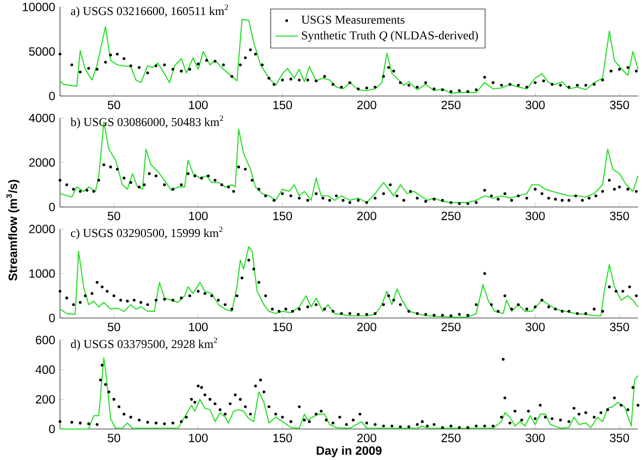  What do you see at coordinates (146, 233) in the screenshot?
I see `chart-title: c) USGS 03290500, 15999 km$^{2}$` at bounding box center [146, 233].